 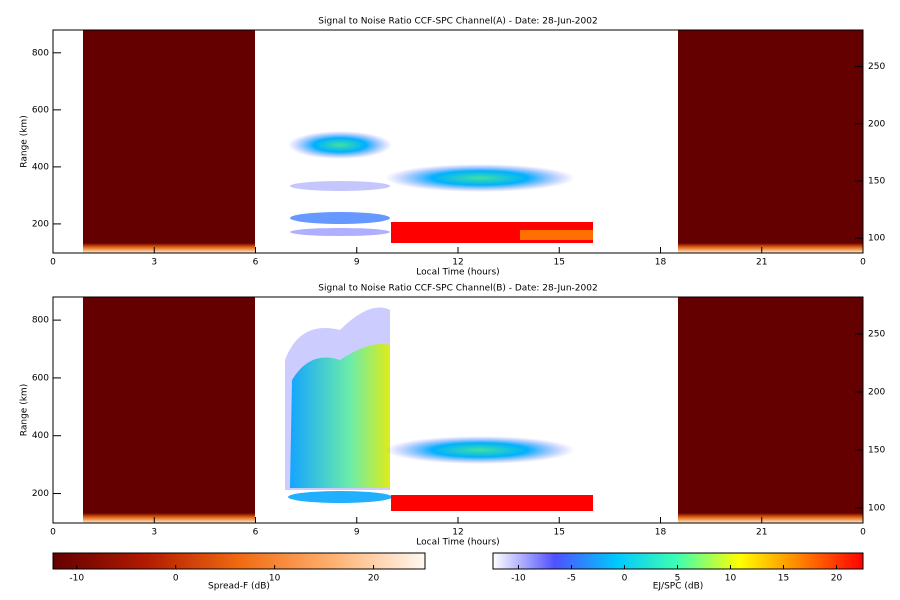 I want to click on colorbar-tick-label: -5, so click(x=571, y=579).